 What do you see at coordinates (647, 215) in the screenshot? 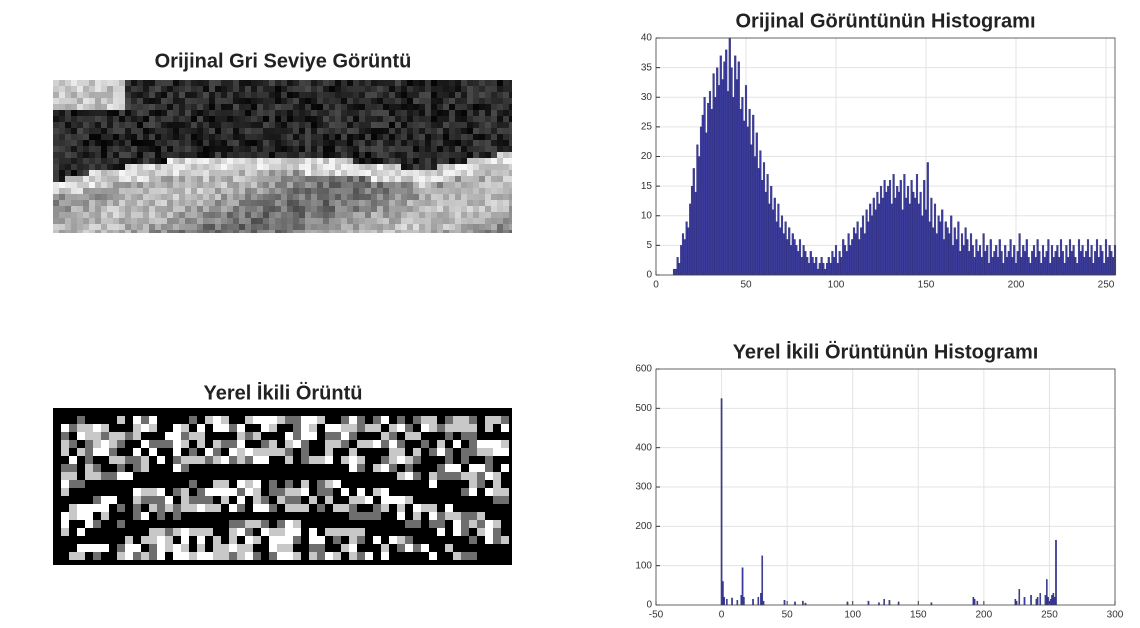
I see `y-tick-label: 10` at bounding box center [647, 215].